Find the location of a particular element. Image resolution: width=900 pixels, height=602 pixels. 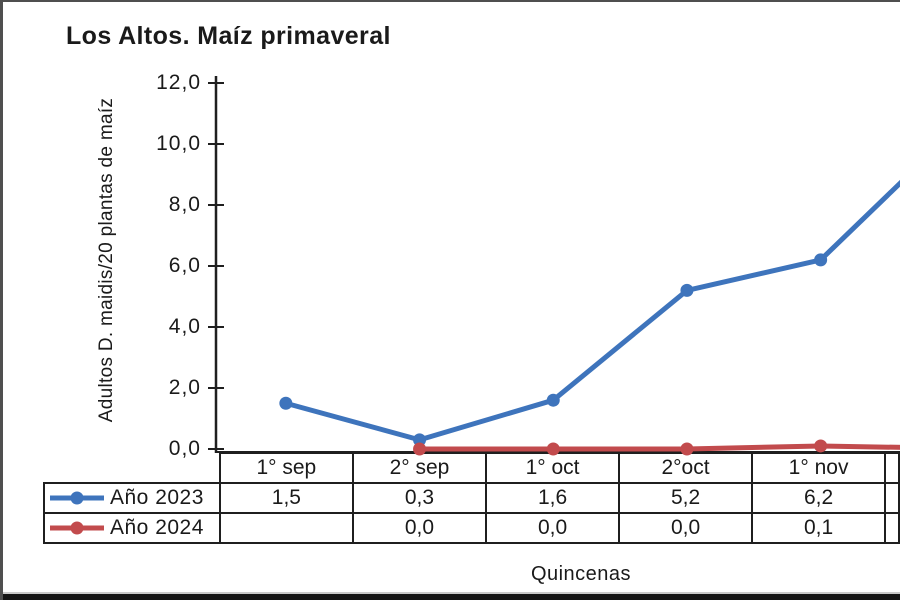

y-tick-label: 0,0 is located at coordinates (184, 448).